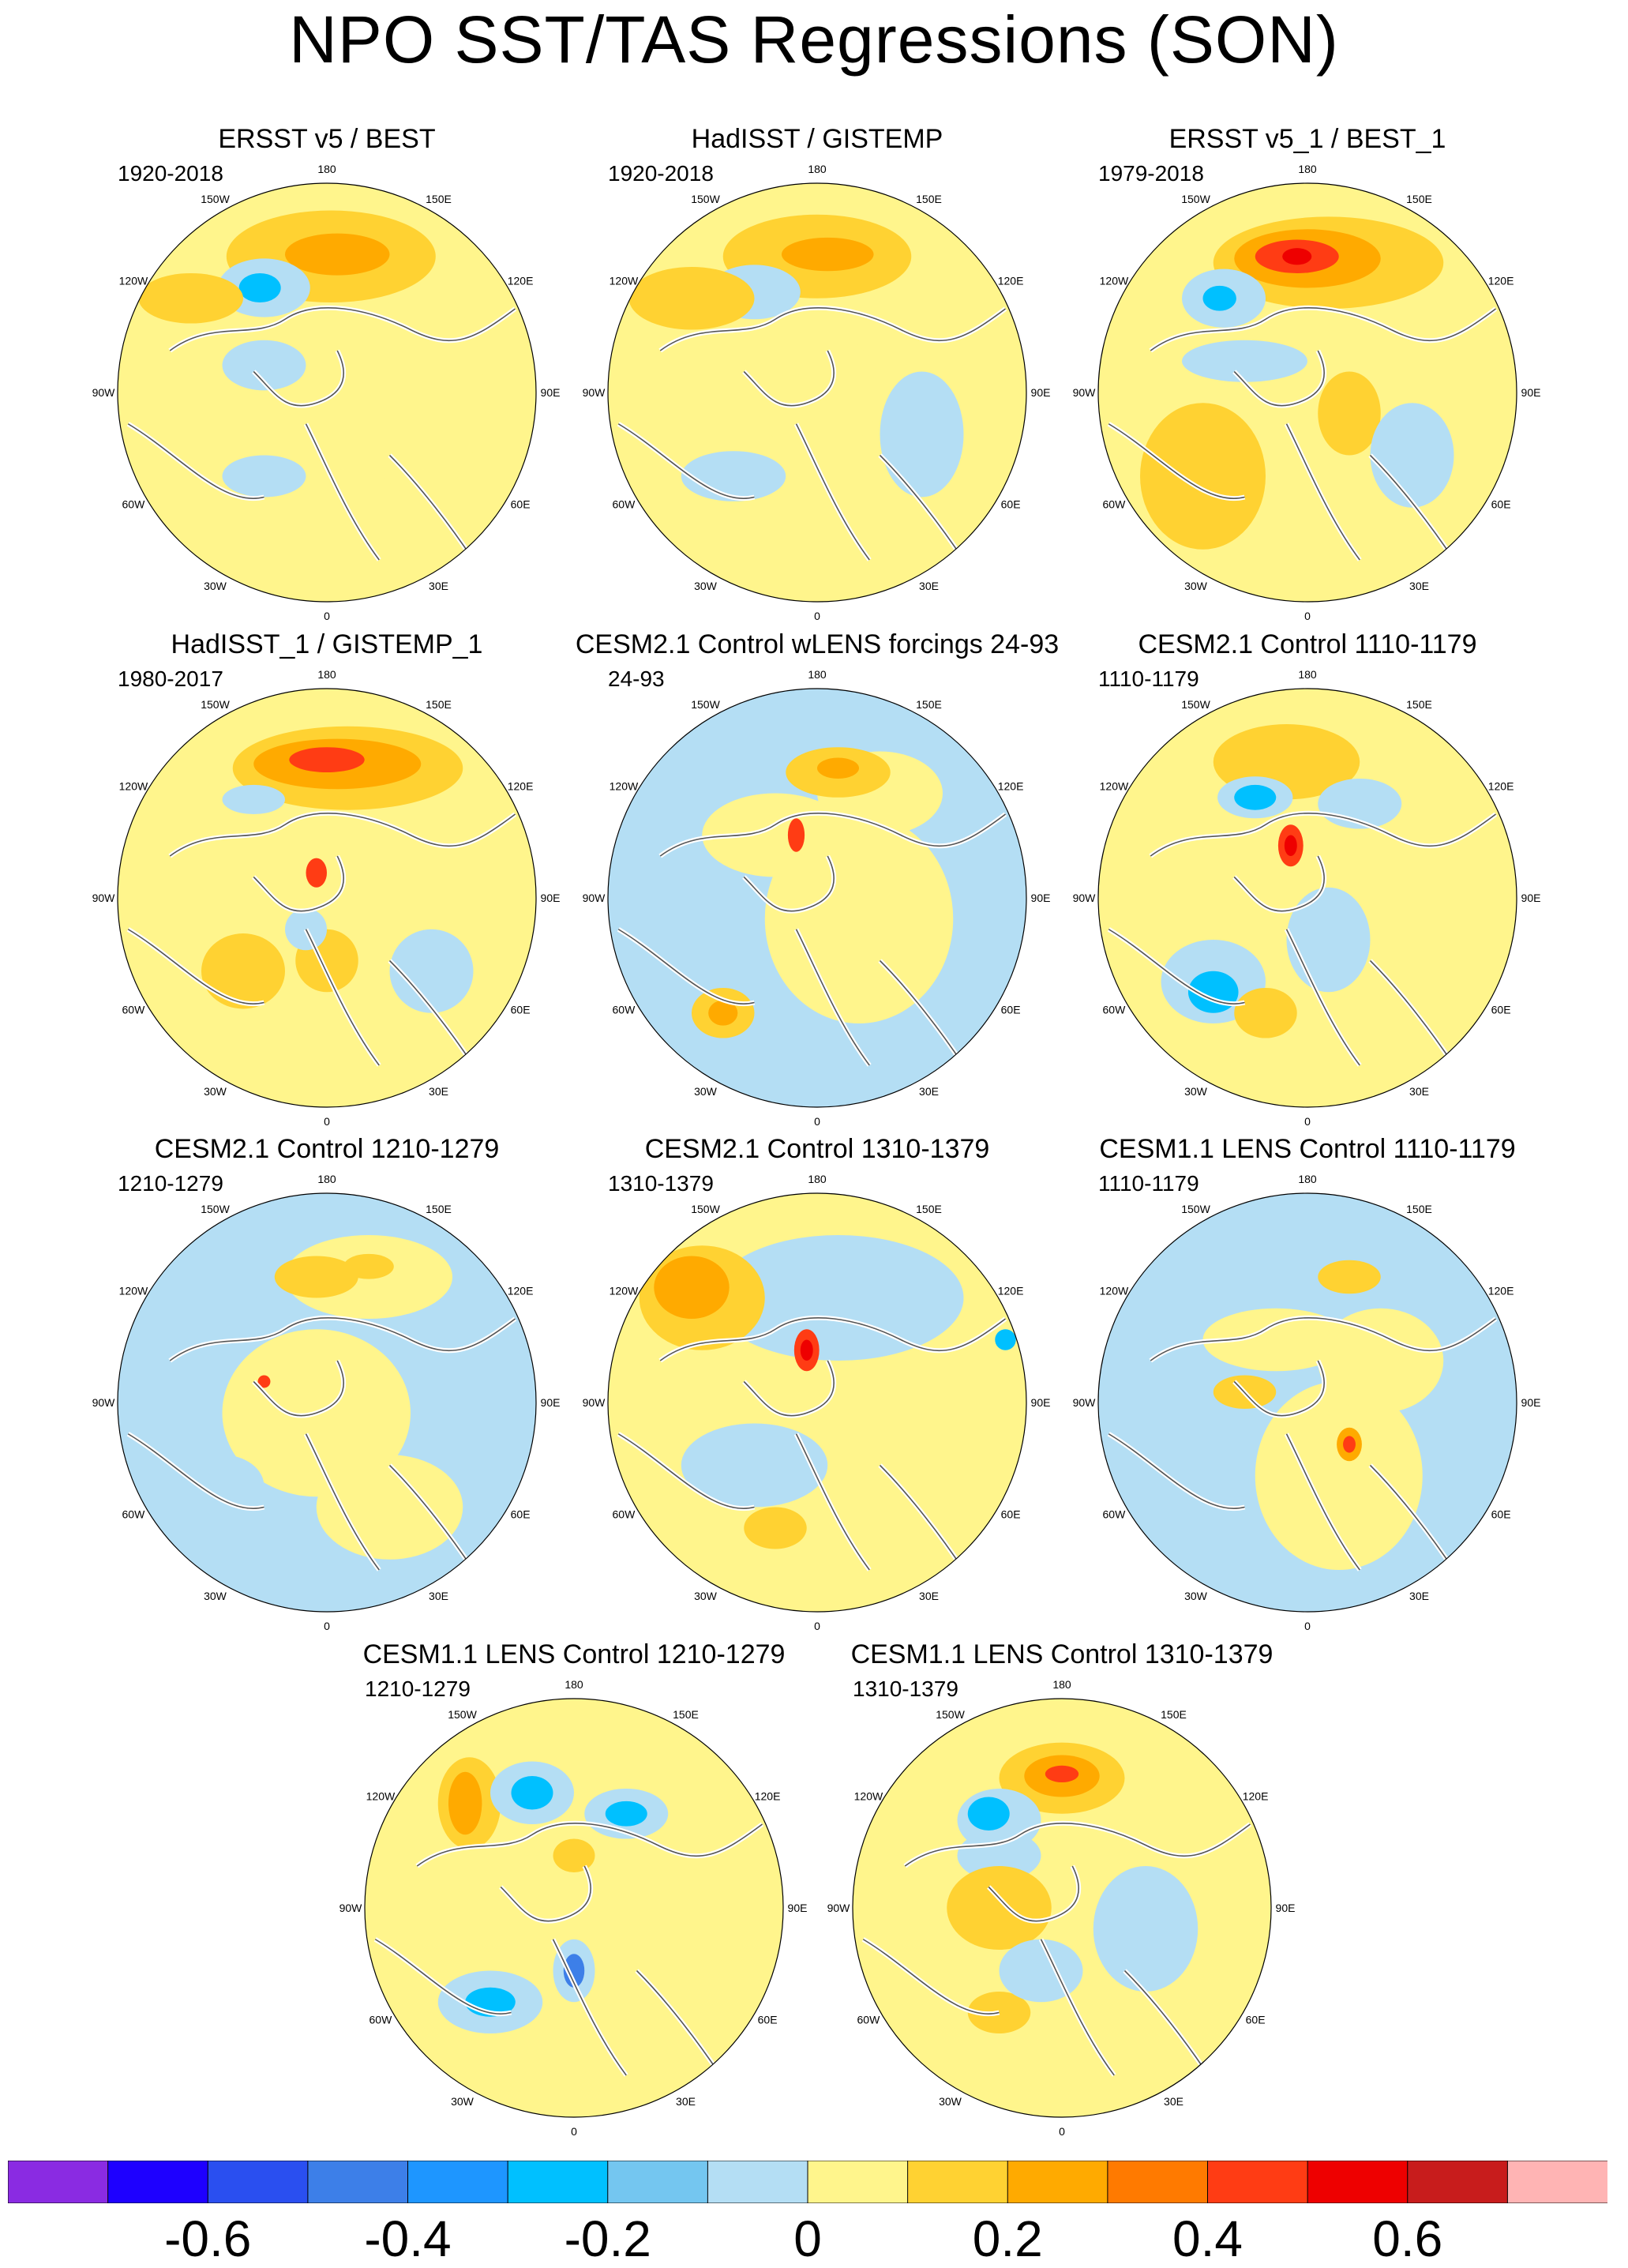  I want to click on panel-period-label: 24-93, so click(636, 679).